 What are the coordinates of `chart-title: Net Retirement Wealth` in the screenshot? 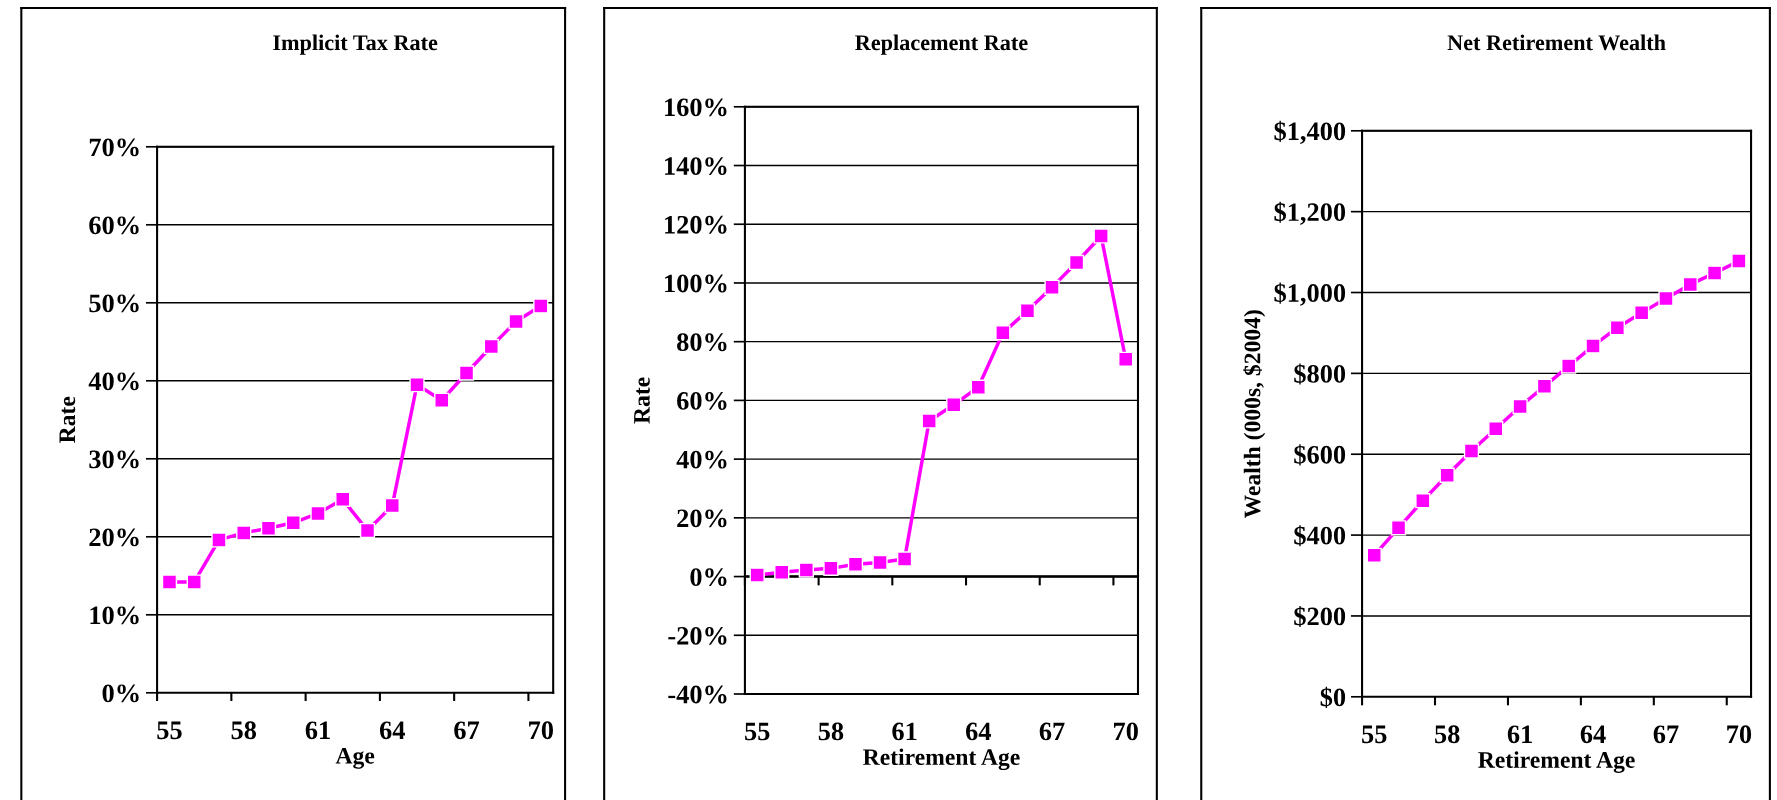 It's located at (1556, 42).